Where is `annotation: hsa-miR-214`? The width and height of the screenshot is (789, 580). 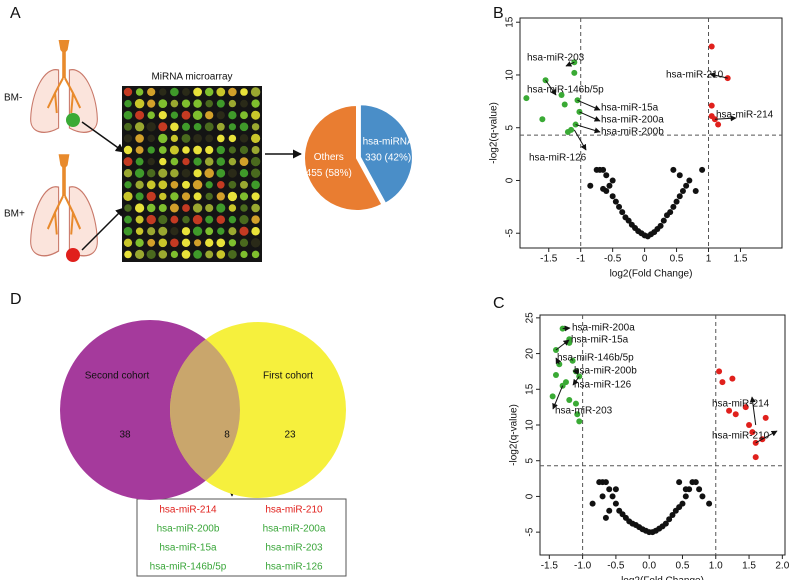 annotation: hsa-miR-214 is located at coordinates (741, 404).